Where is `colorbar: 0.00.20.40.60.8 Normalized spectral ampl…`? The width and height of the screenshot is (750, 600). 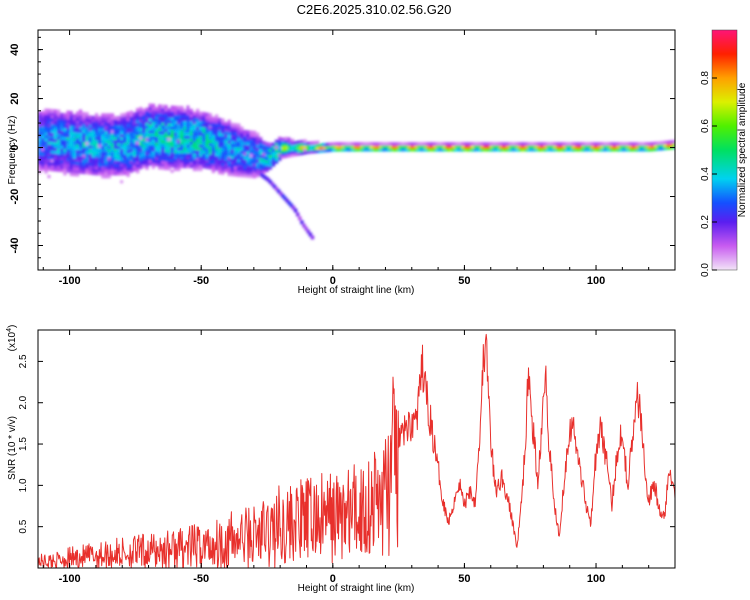 colorbar: 0.00.20.40.60.8 Normalized spectral ampl… is located at coordinates (724, 153).